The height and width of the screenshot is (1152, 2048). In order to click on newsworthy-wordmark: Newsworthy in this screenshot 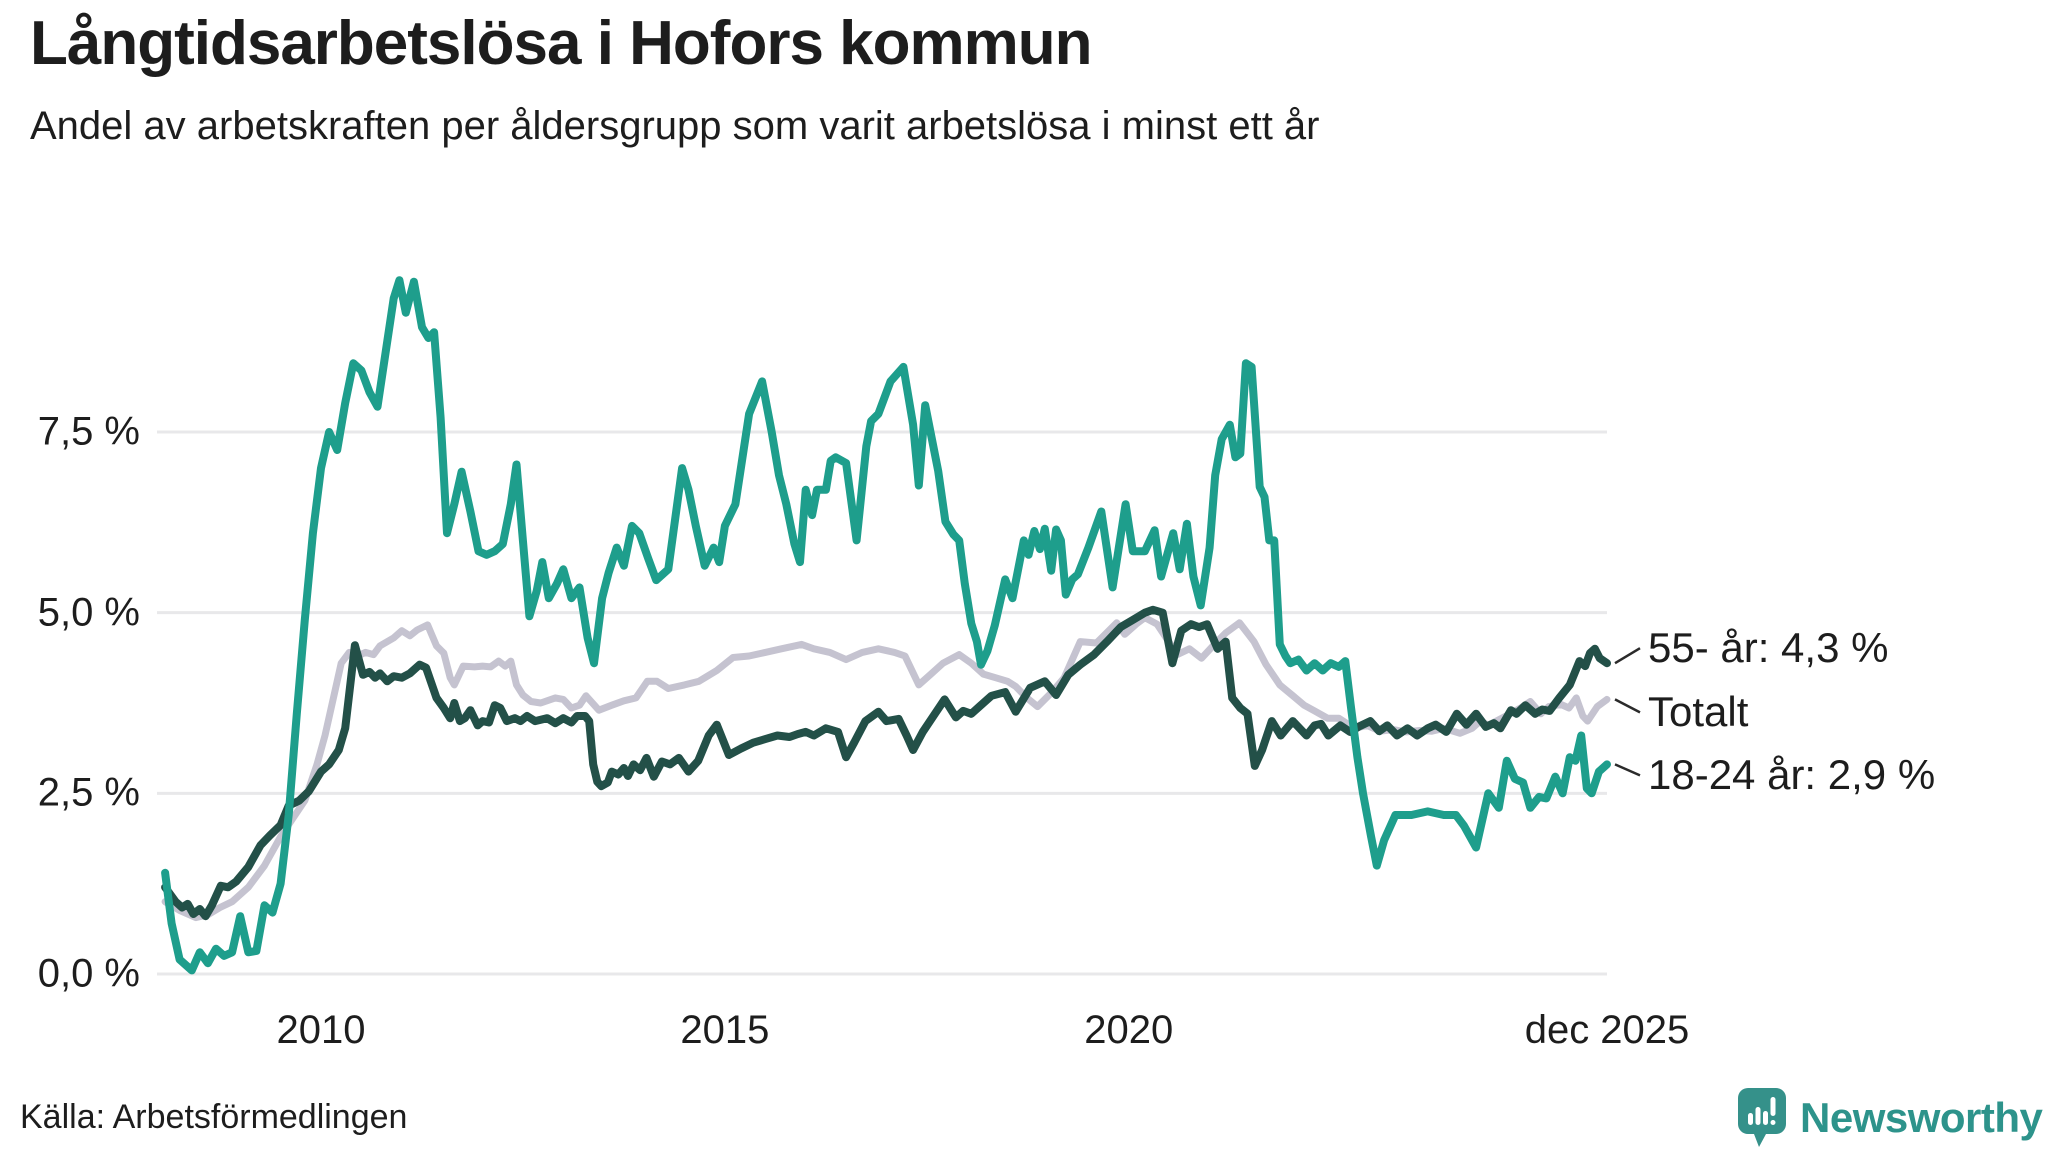, I will do `click(1921, 1117)`.